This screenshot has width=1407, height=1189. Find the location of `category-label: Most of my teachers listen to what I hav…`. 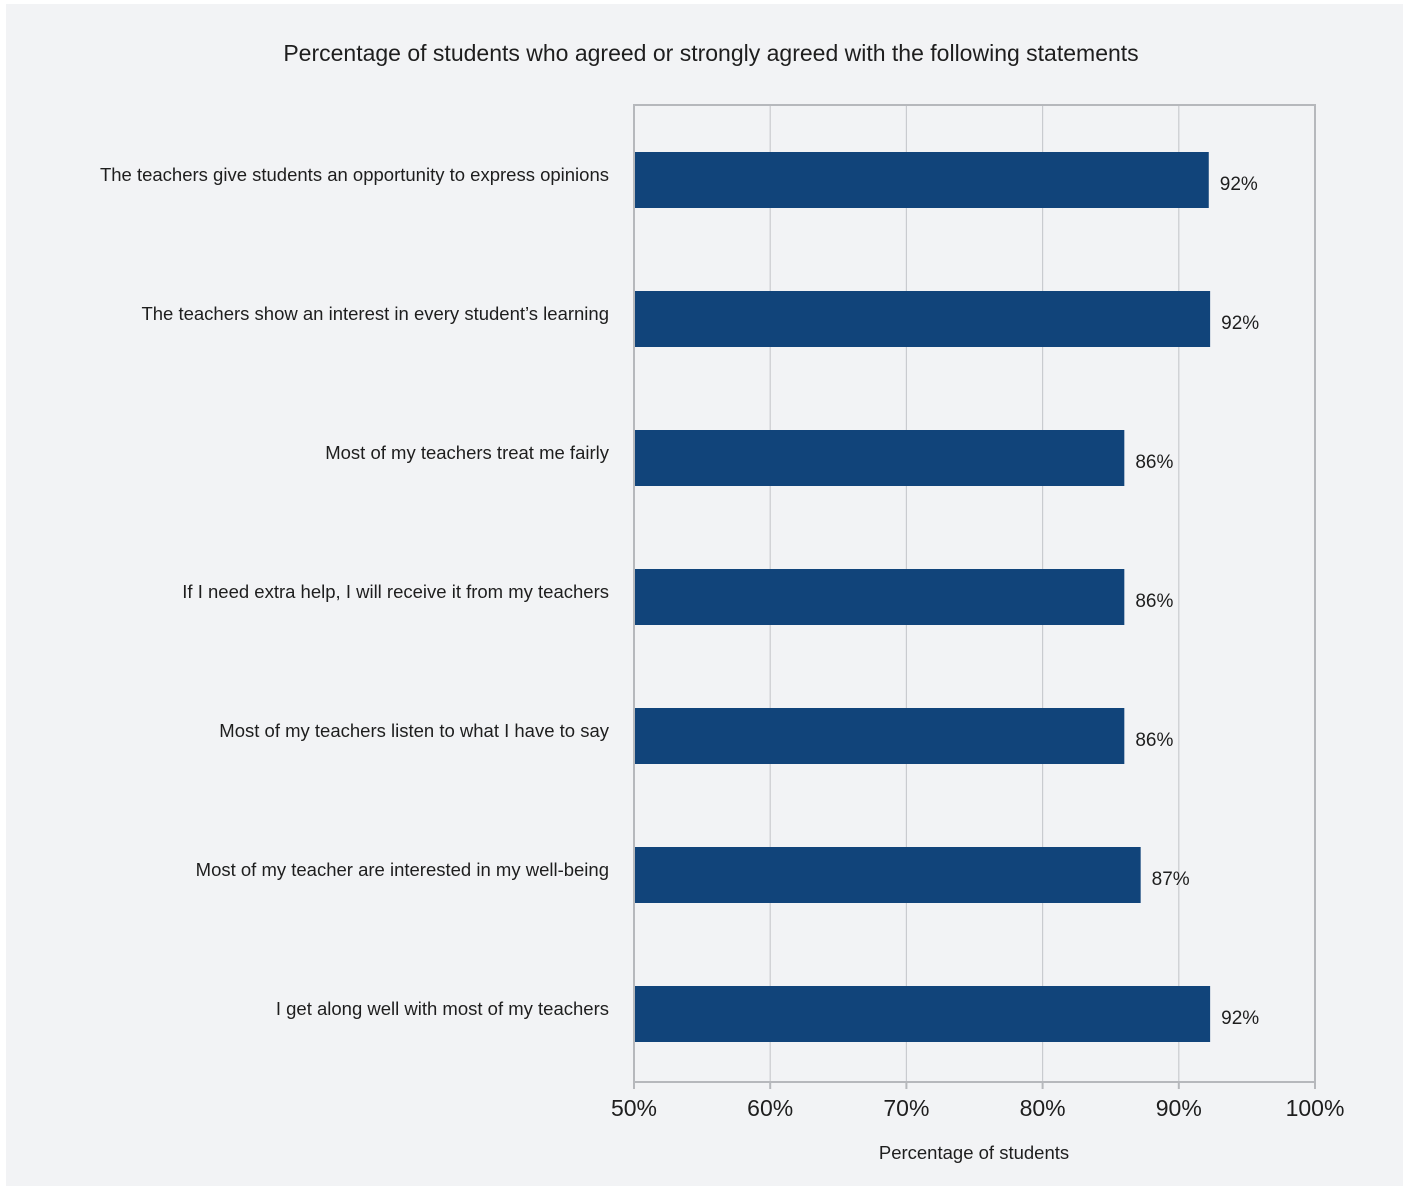

category-label: Most of my teachers listen to what I hav… is located at coordinates (414, 730).